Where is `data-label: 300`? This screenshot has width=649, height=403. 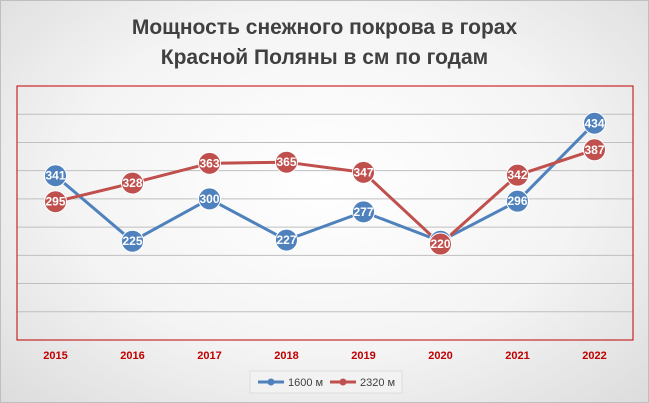 data-label: 300 is located at coordinates (209, 199).